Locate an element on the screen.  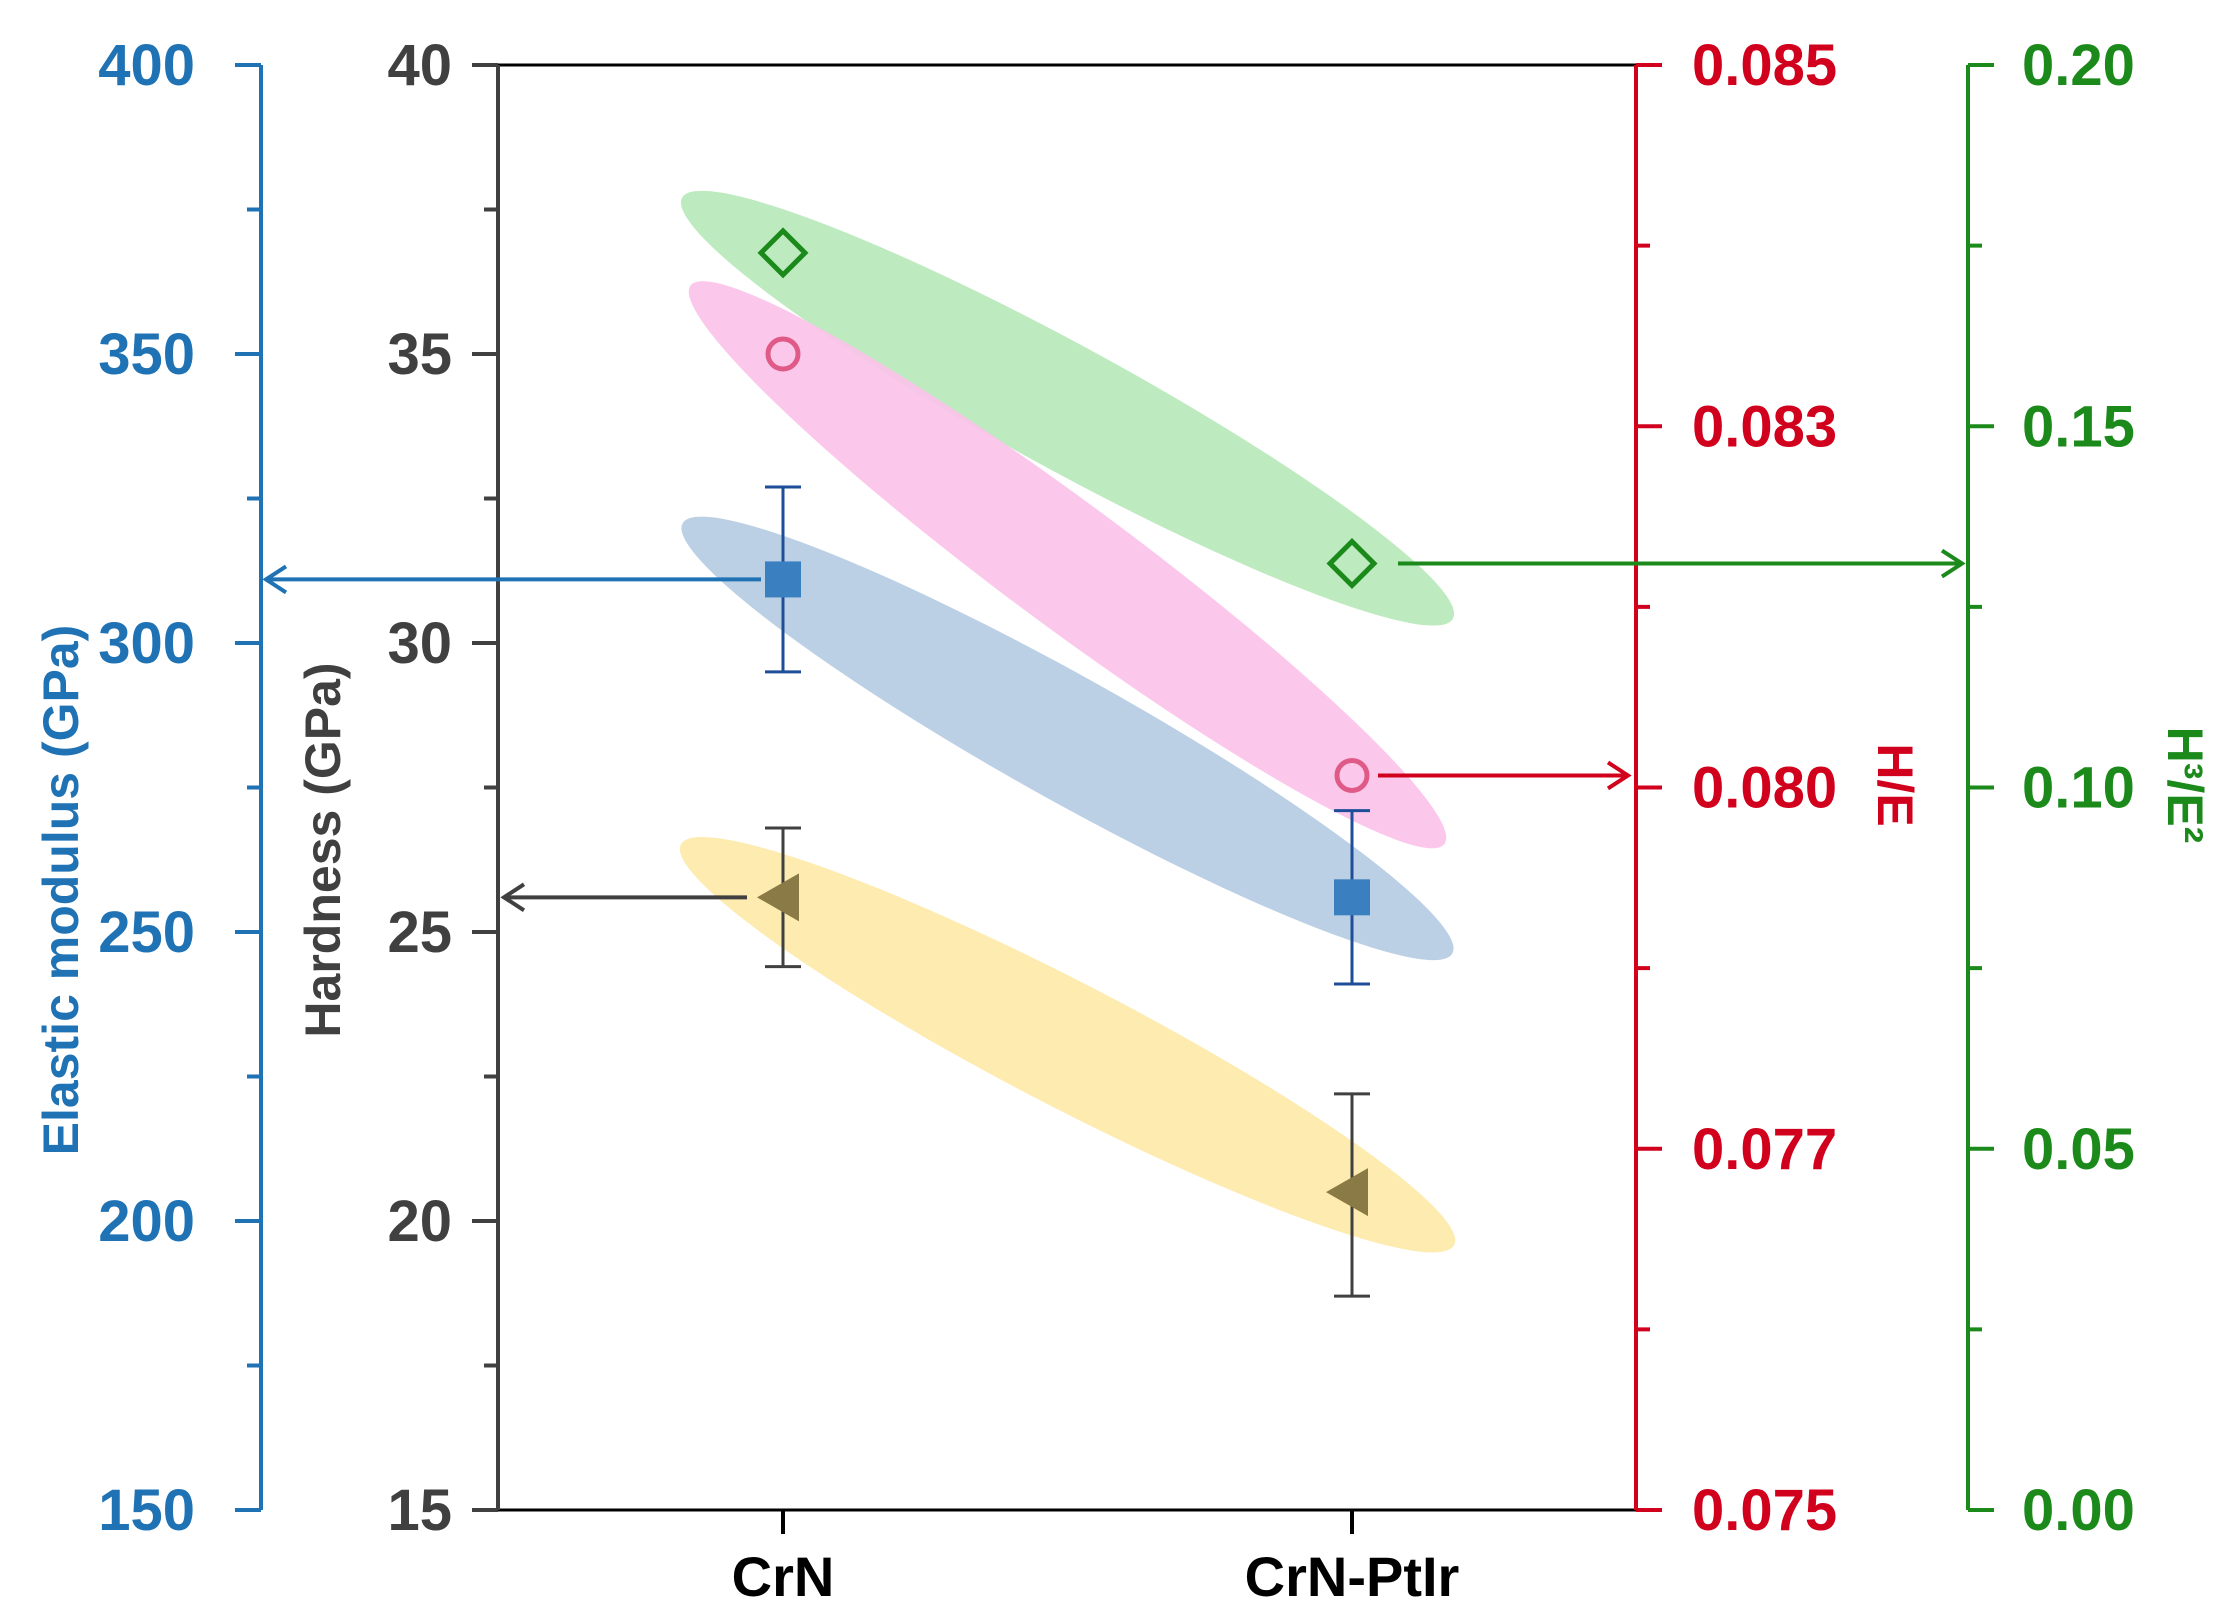
h_over_e-point-crn-ptir is located at coordinates (1352, 775).